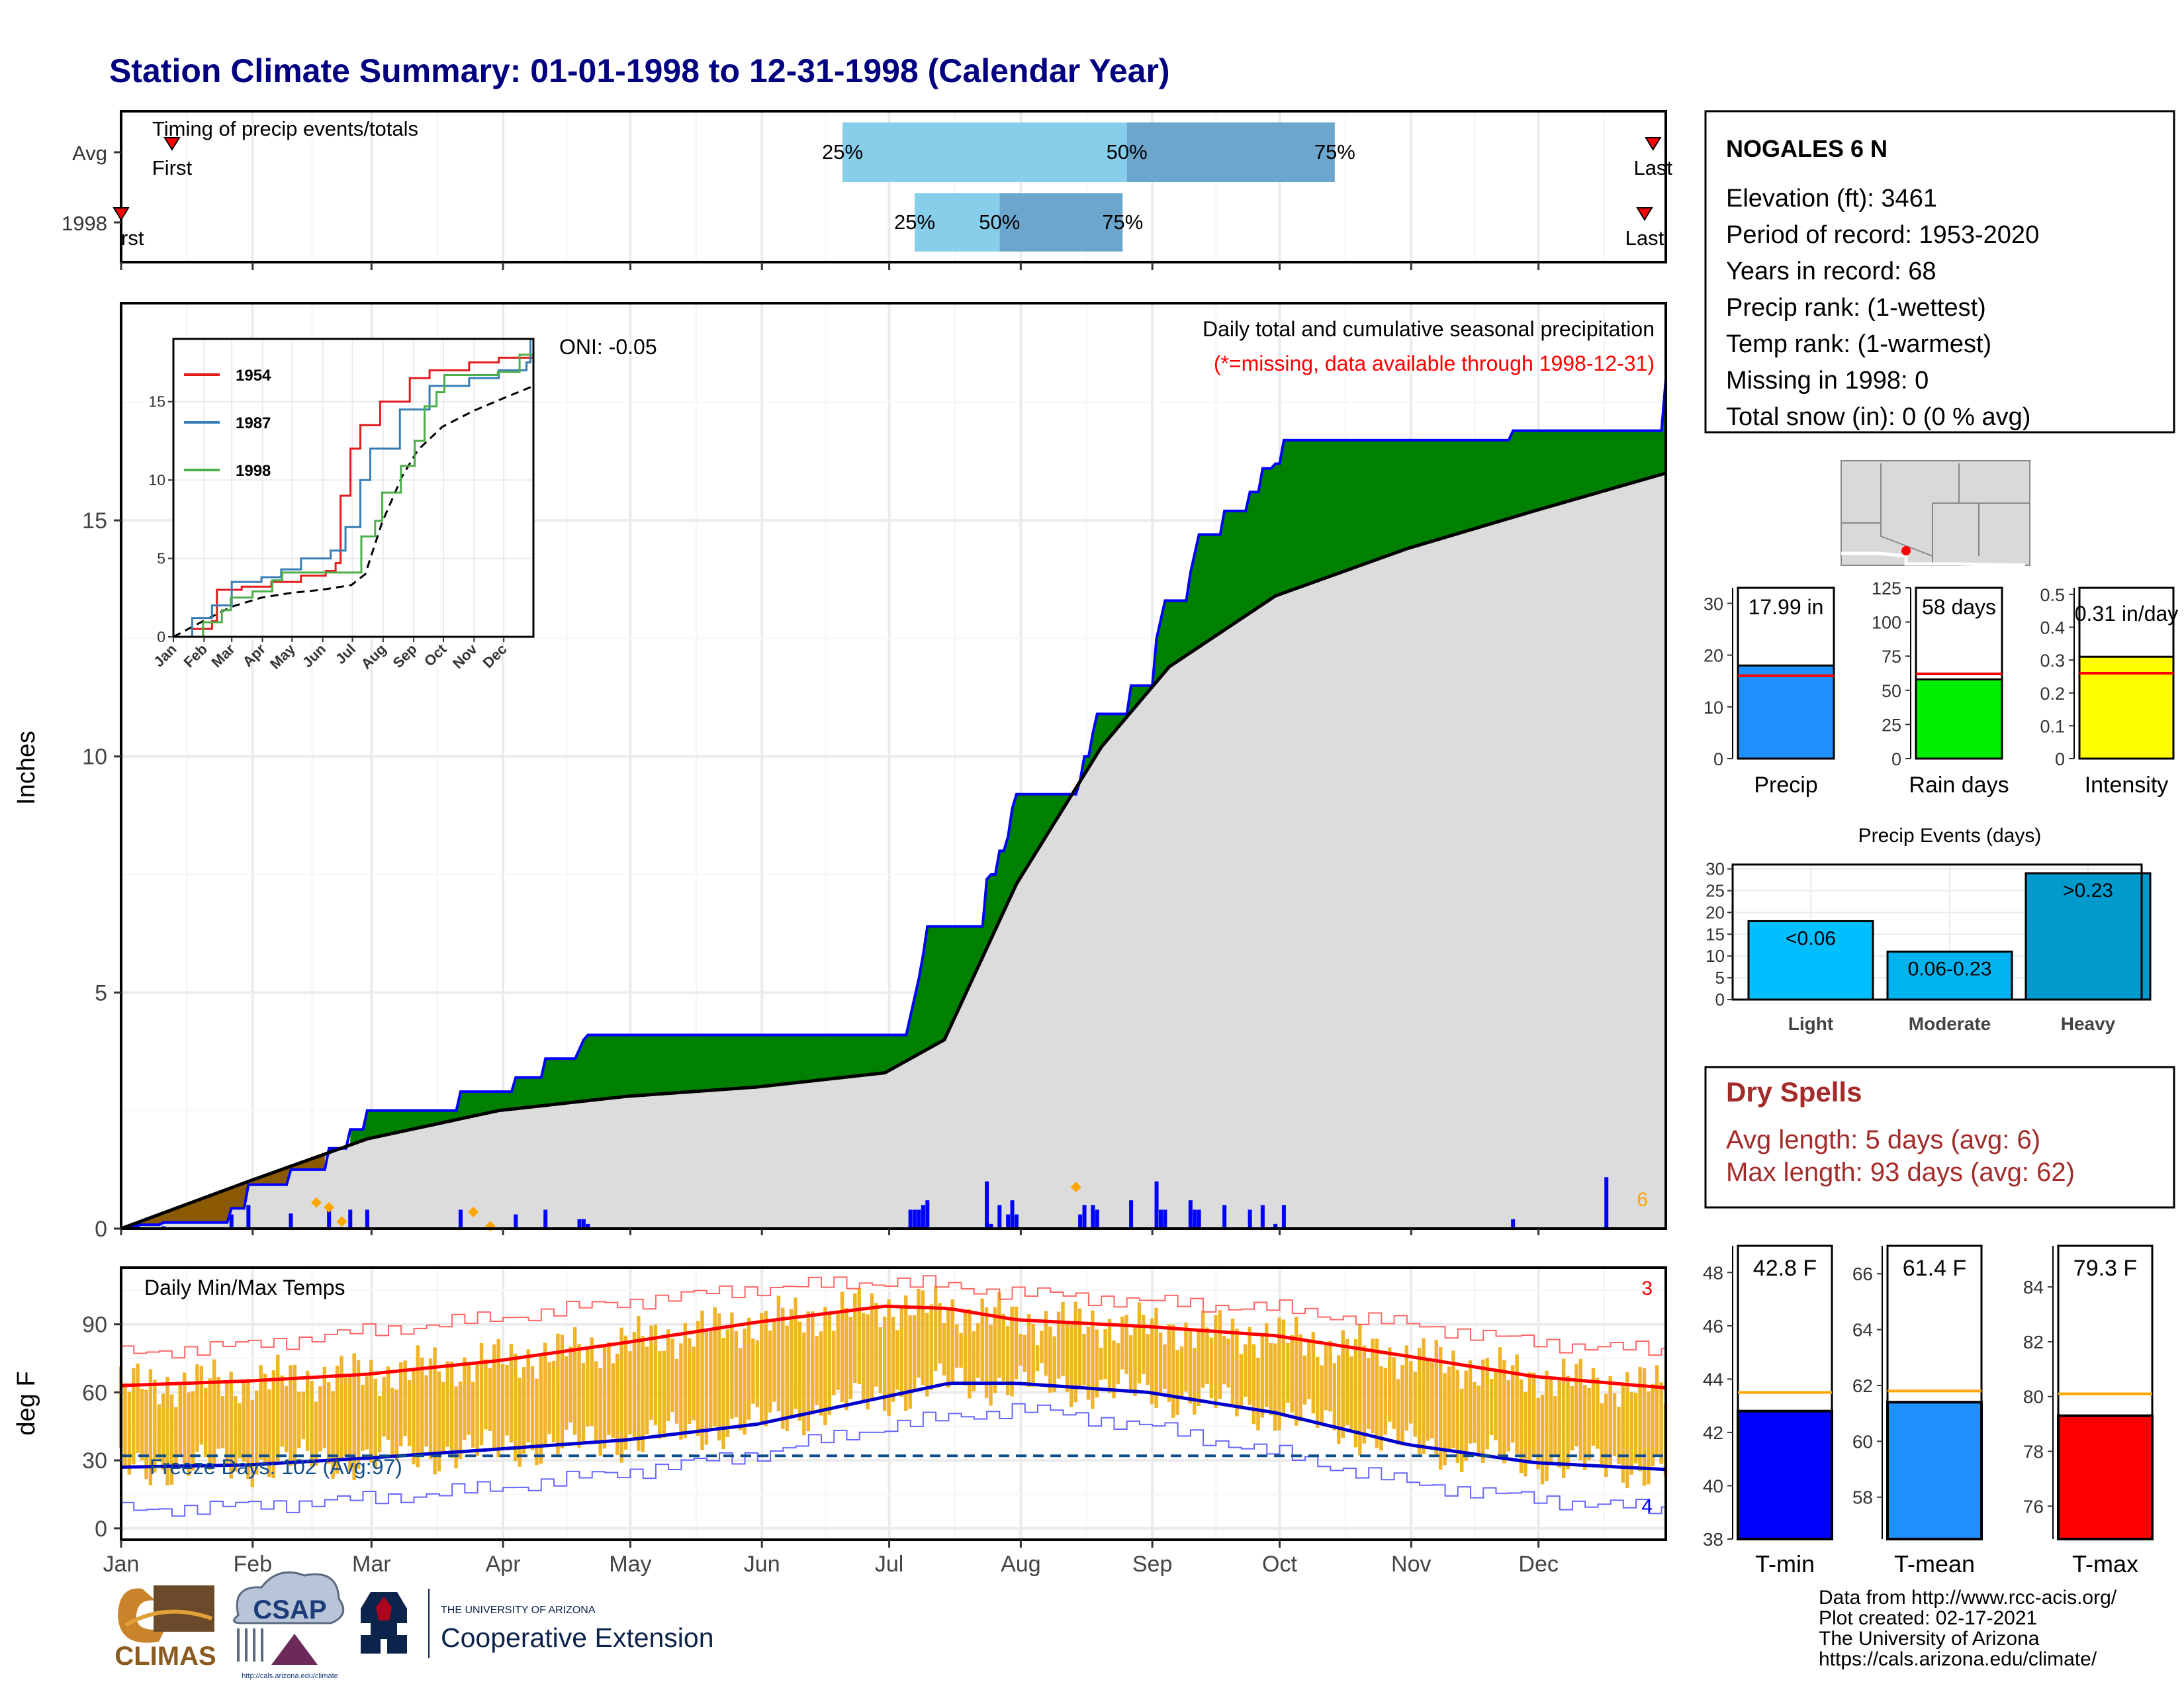 The width and height of the screenshot is (2184, 1688). What do you see at coordinates (84, 223) in the screenshot?
I see `timing-row-1998: 1998` at bounding box center [84, 223].